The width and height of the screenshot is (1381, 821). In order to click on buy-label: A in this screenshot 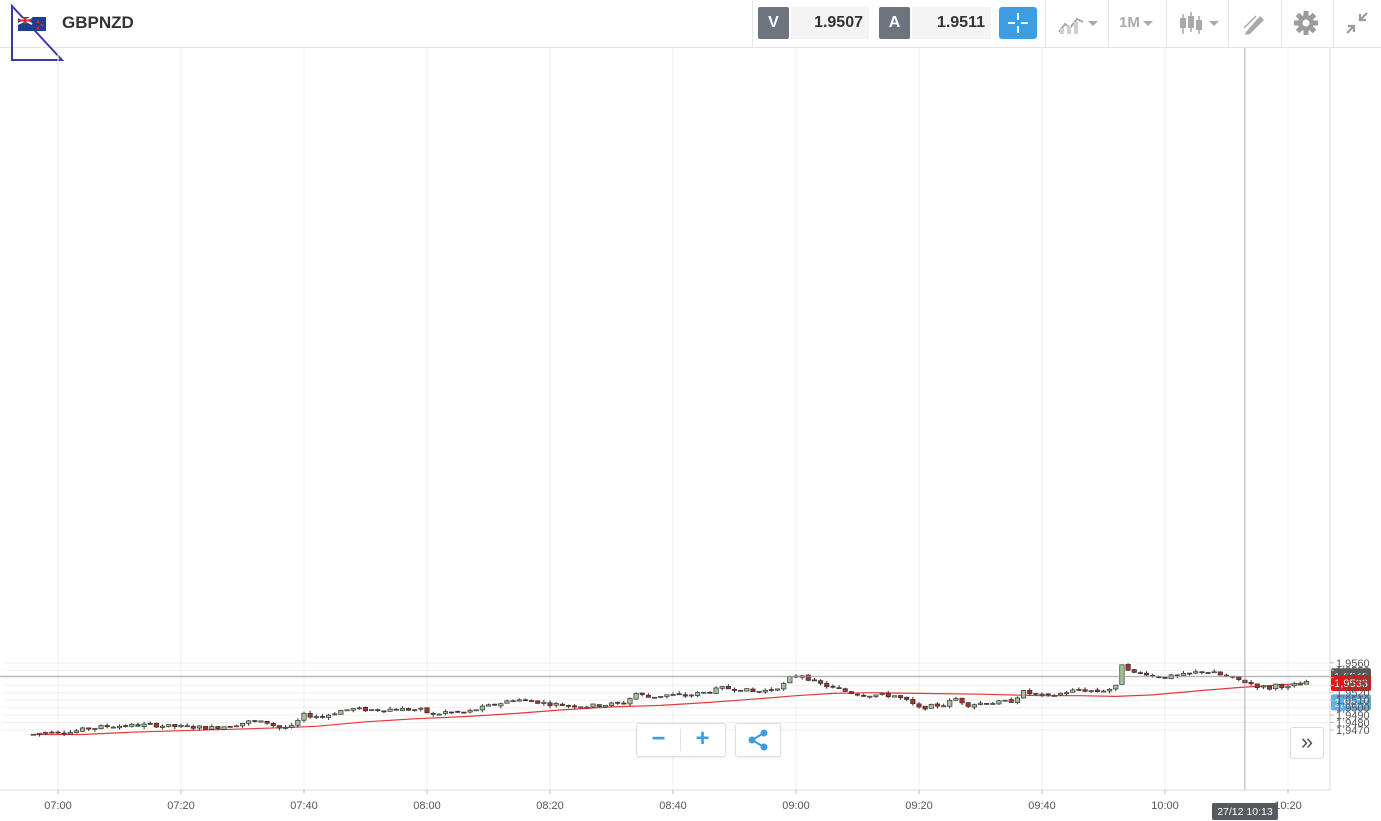, I will do `click(894, 23)`.